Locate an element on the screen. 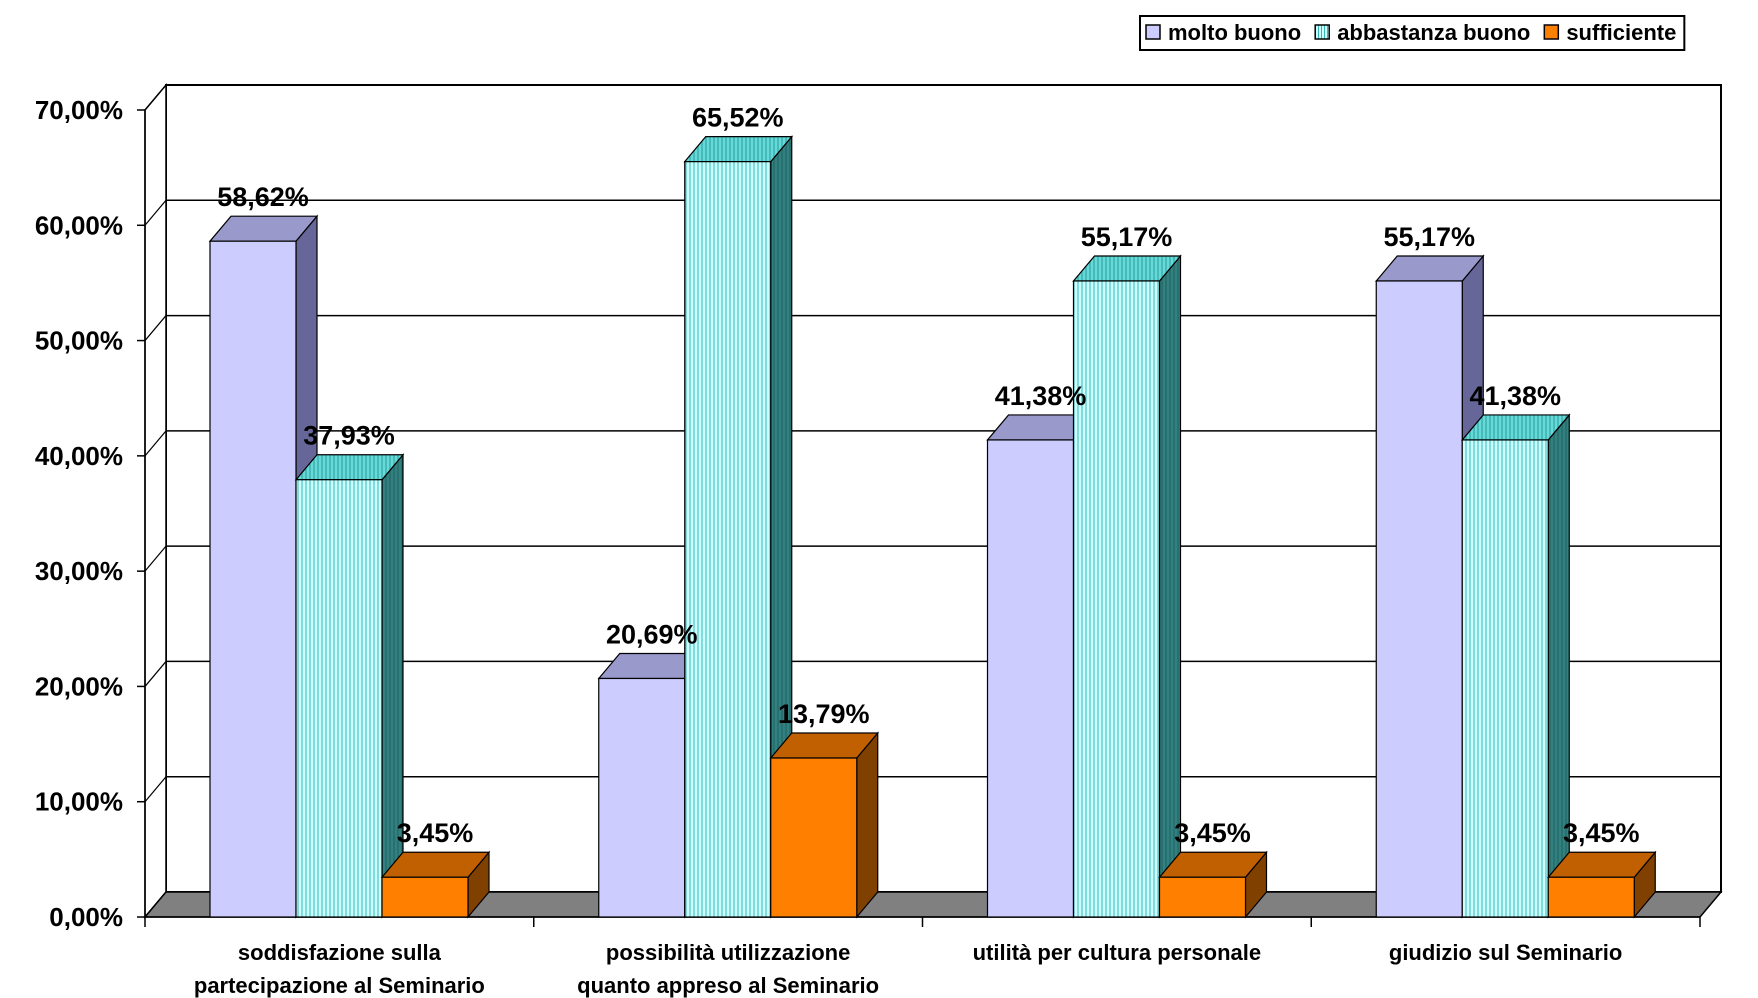 The height and width of the screenshot is (998, 1758). category-label: giudizio sul Seminario is located at coordinates (1505, 952).